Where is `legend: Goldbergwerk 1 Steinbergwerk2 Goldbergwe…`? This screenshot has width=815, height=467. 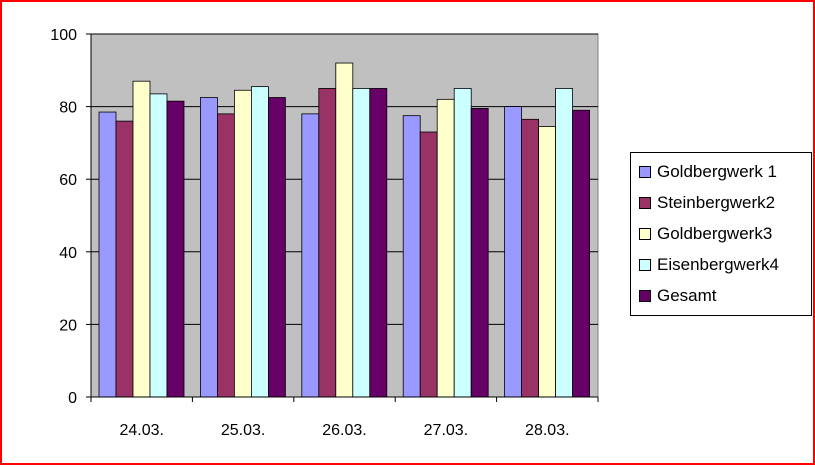
legend: Goldbergwerk 1 Steinbergwerk2 Goldbergwe… is located at coordinates (721, 234).